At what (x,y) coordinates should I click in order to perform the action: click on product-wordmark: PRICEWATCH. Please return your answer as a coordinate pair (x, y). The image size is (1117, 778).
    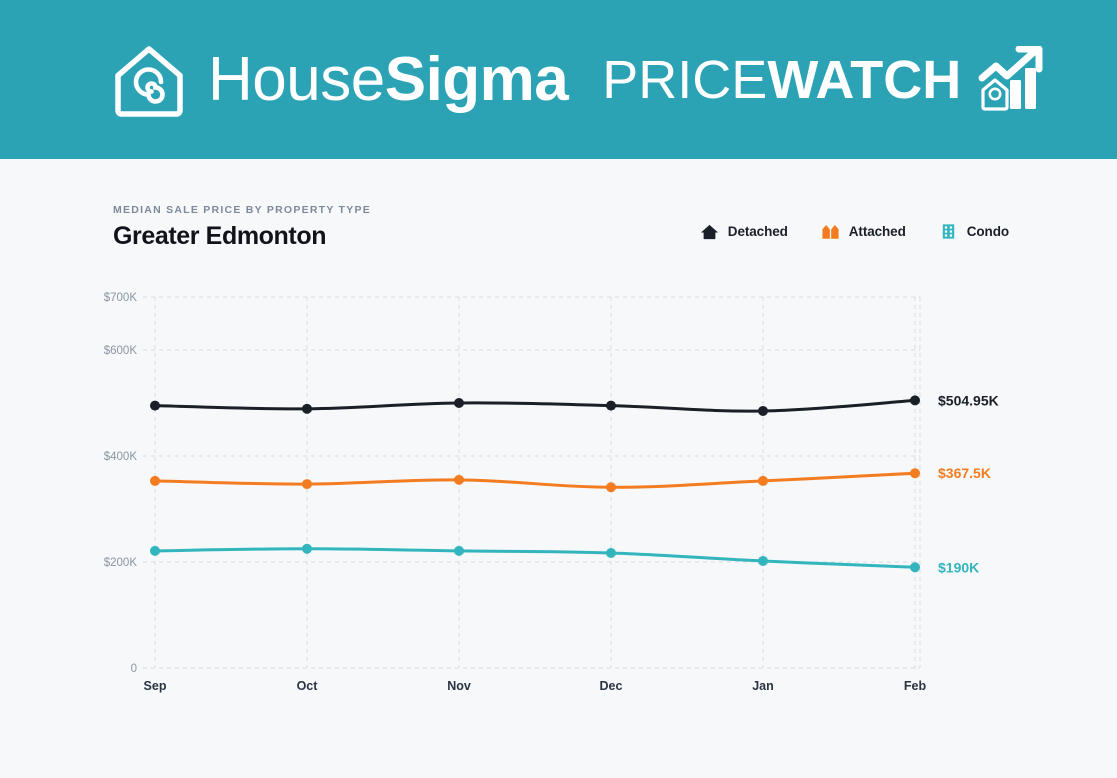
    Looking at the image, I should click on (781, 80).